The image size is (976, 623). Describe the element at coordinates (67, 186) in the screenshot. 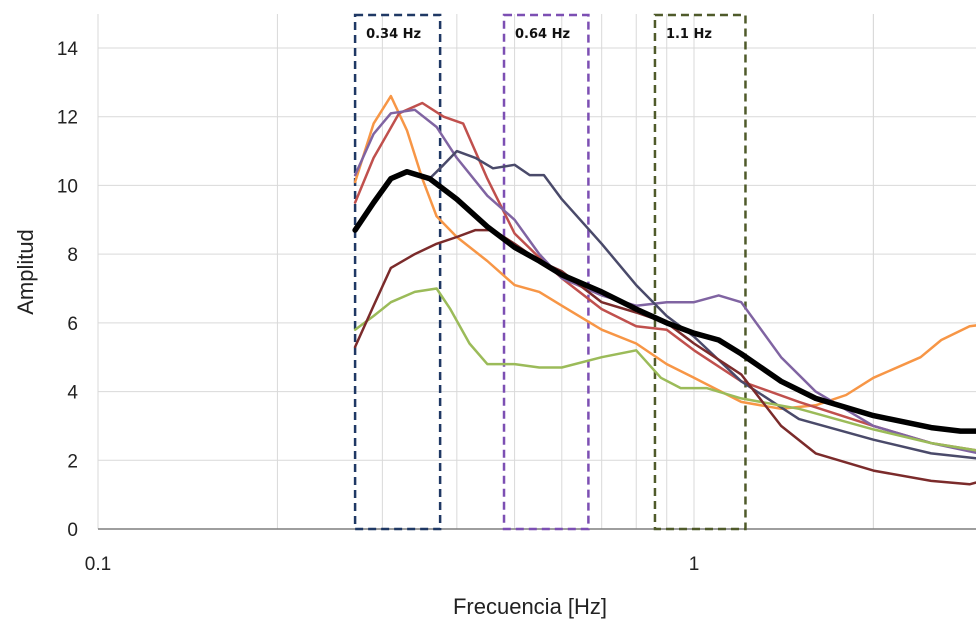

I see `y-tick-label: 10` at that location.